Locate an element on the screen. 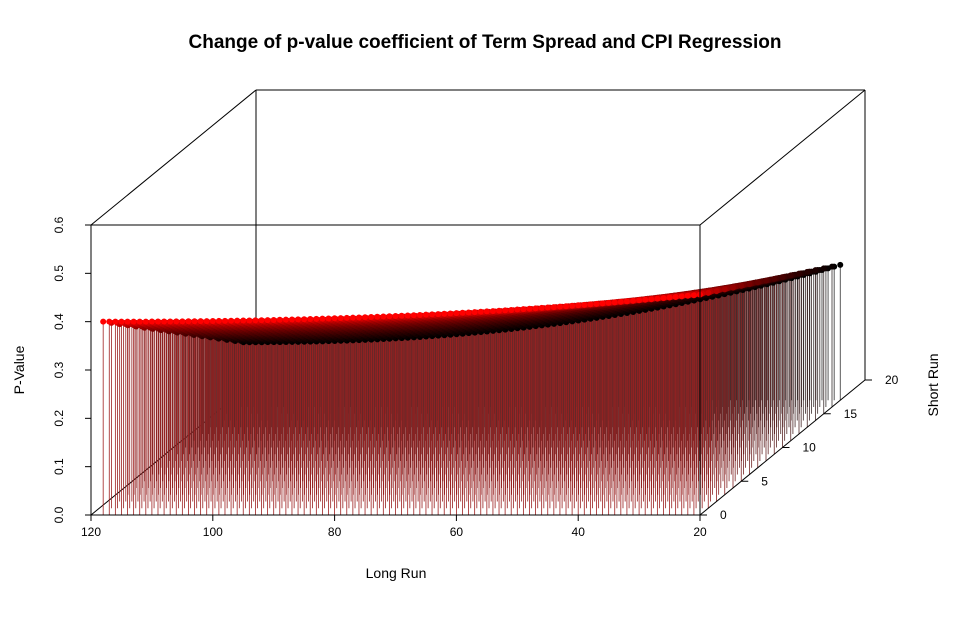  x-tick-label: 100 is located at coordinates (213, 532).